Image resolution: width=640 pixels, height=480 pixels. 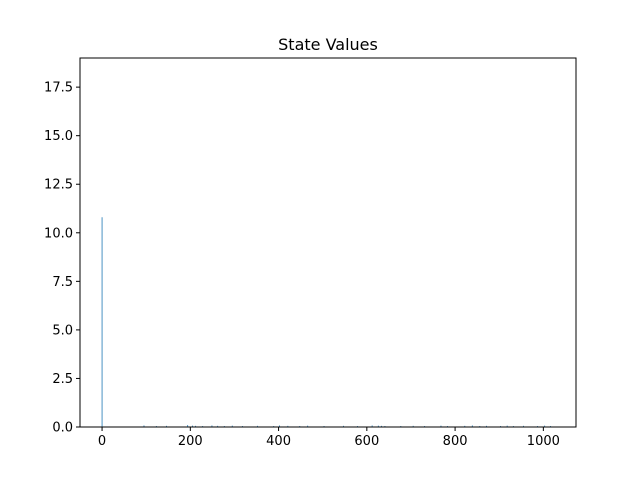 What do you see at coordinates (455, 441) in the screenshot?
I see `x-tick-label: 800` at bounding box center [455, 441].